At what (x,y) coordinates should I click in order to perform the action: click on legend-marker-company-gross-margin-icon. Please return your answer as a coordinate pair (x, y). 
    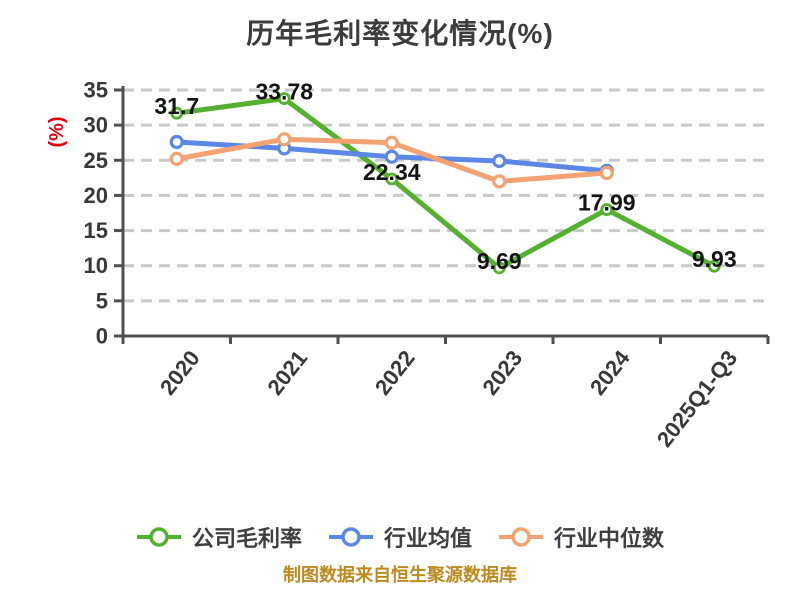
    Looking at the image, I should click on (158, 537).